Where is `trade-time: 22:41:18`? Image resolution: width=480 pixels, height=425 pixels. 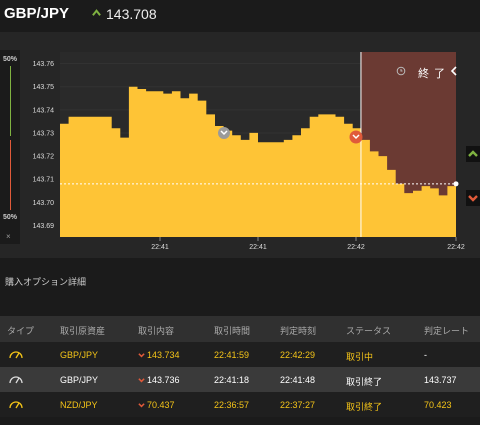 trade-time: 22:41:18 is located at coordinates (232, 380).